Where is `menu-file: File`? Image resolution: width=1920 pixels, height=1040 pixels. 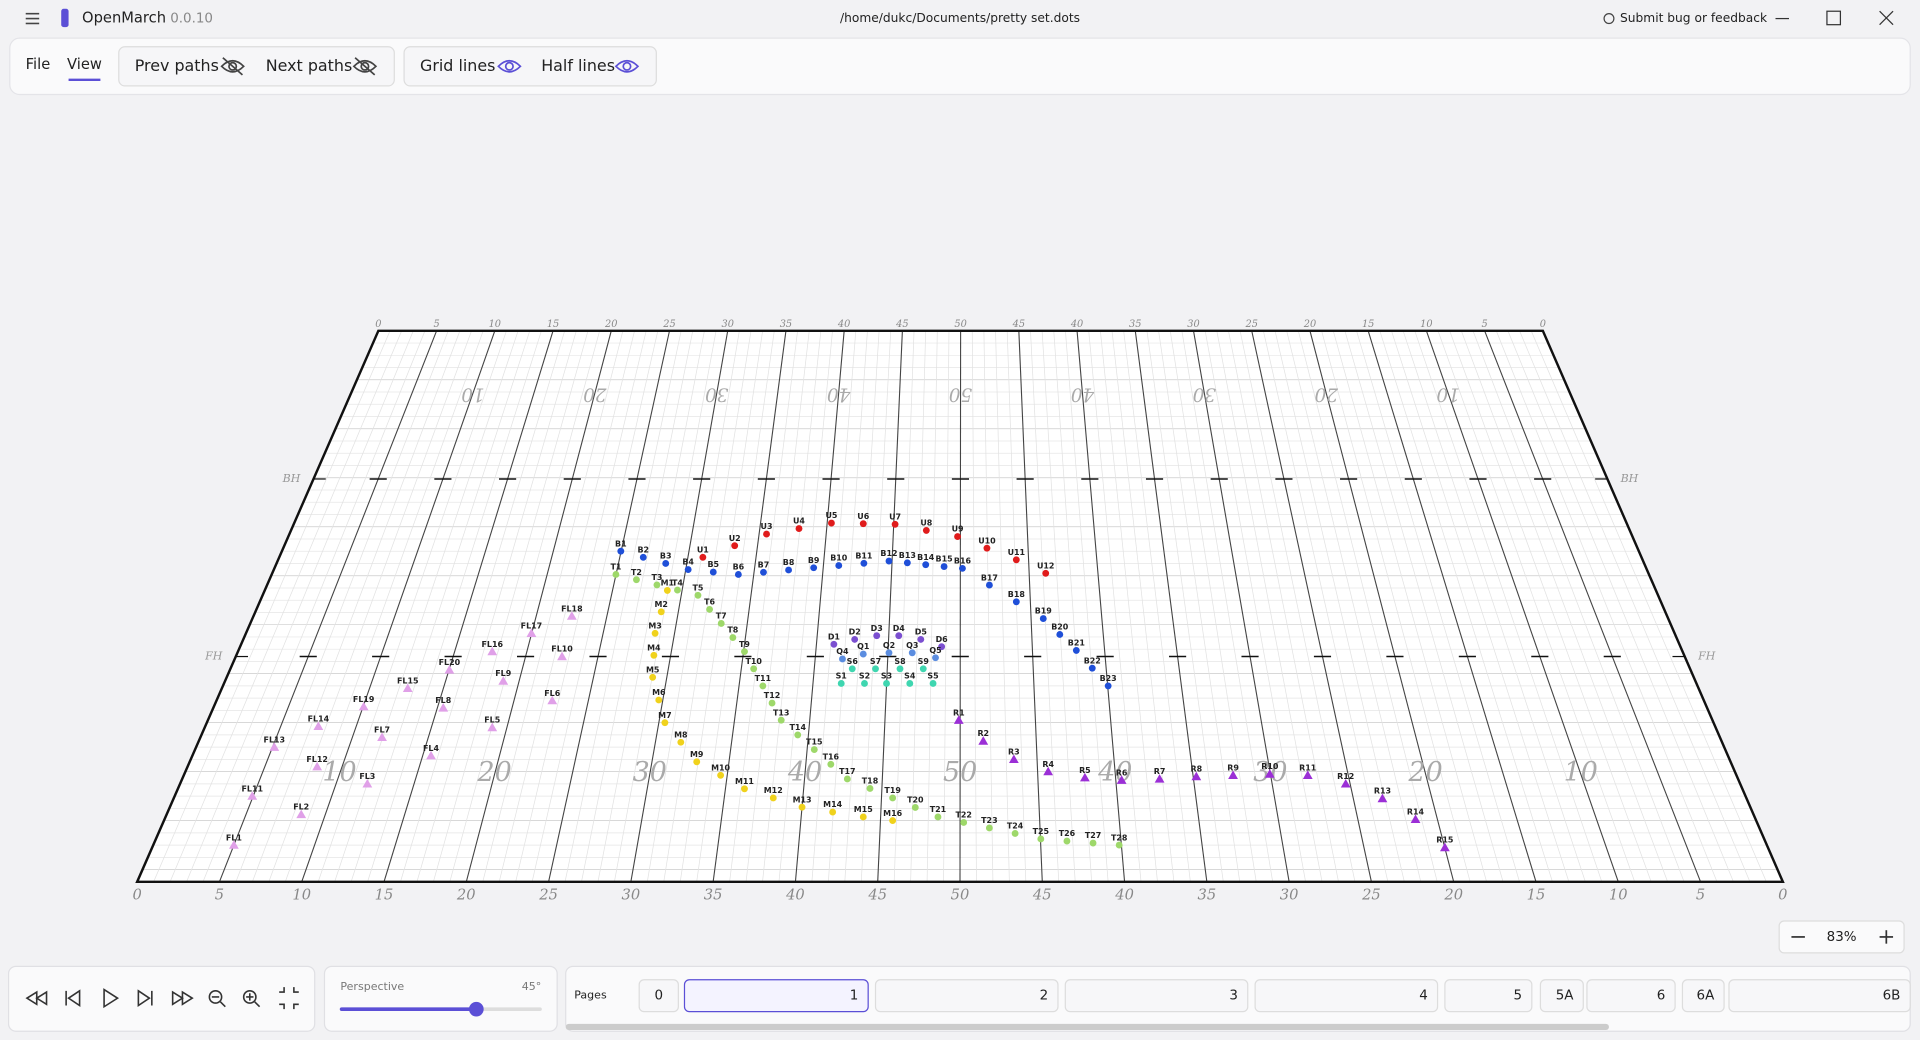
menu-file: File is located at coordinates (38, 64).